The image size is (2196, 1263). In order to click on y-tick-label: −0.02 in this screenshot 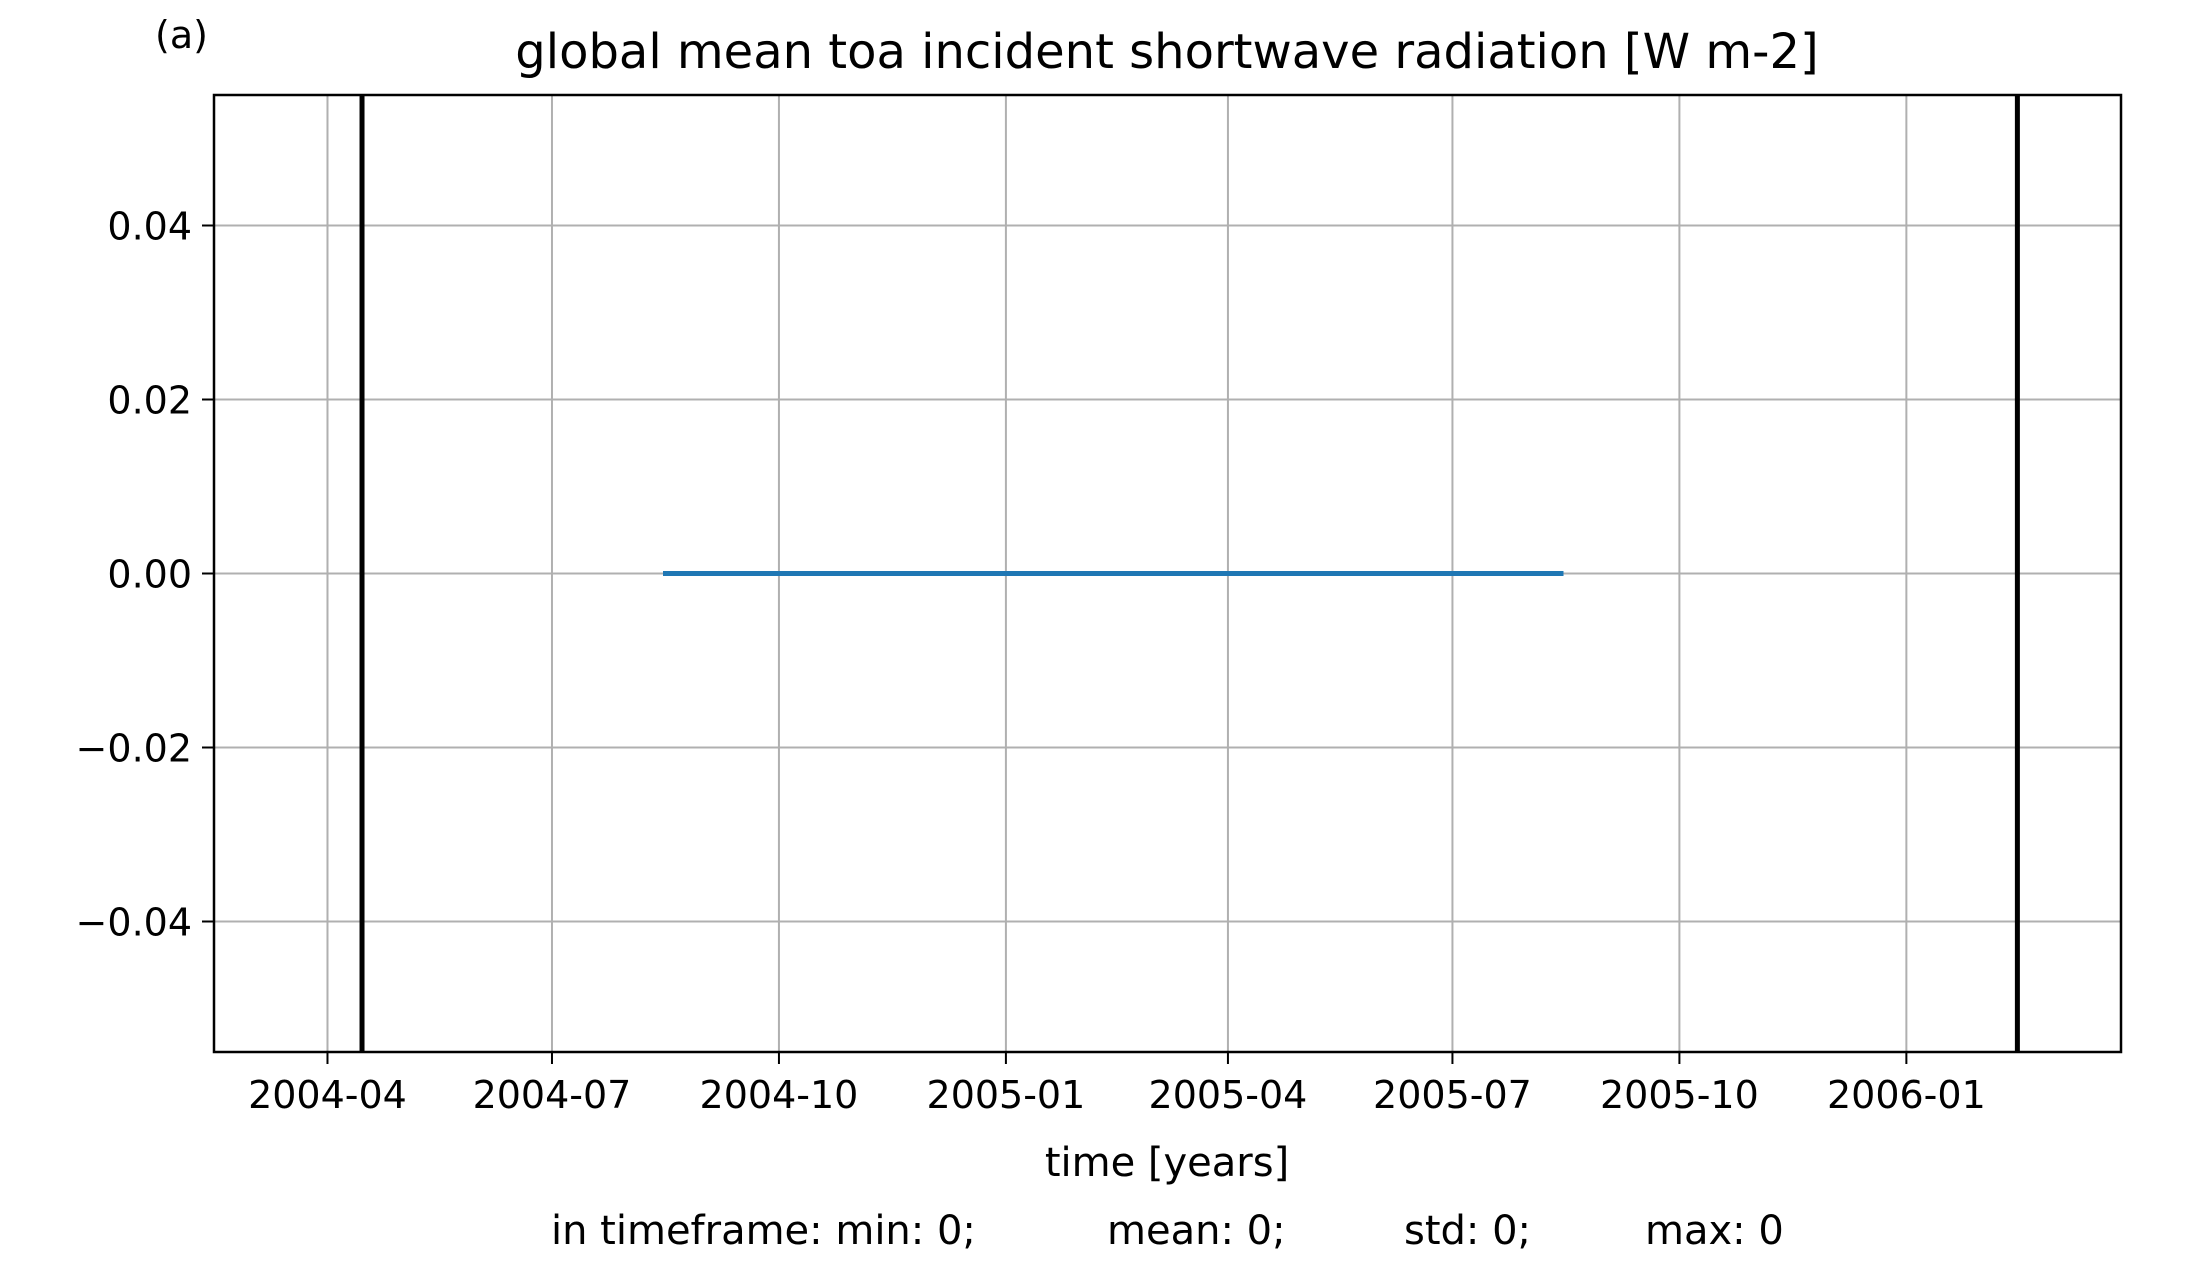, I will do `click(134, 749)`.